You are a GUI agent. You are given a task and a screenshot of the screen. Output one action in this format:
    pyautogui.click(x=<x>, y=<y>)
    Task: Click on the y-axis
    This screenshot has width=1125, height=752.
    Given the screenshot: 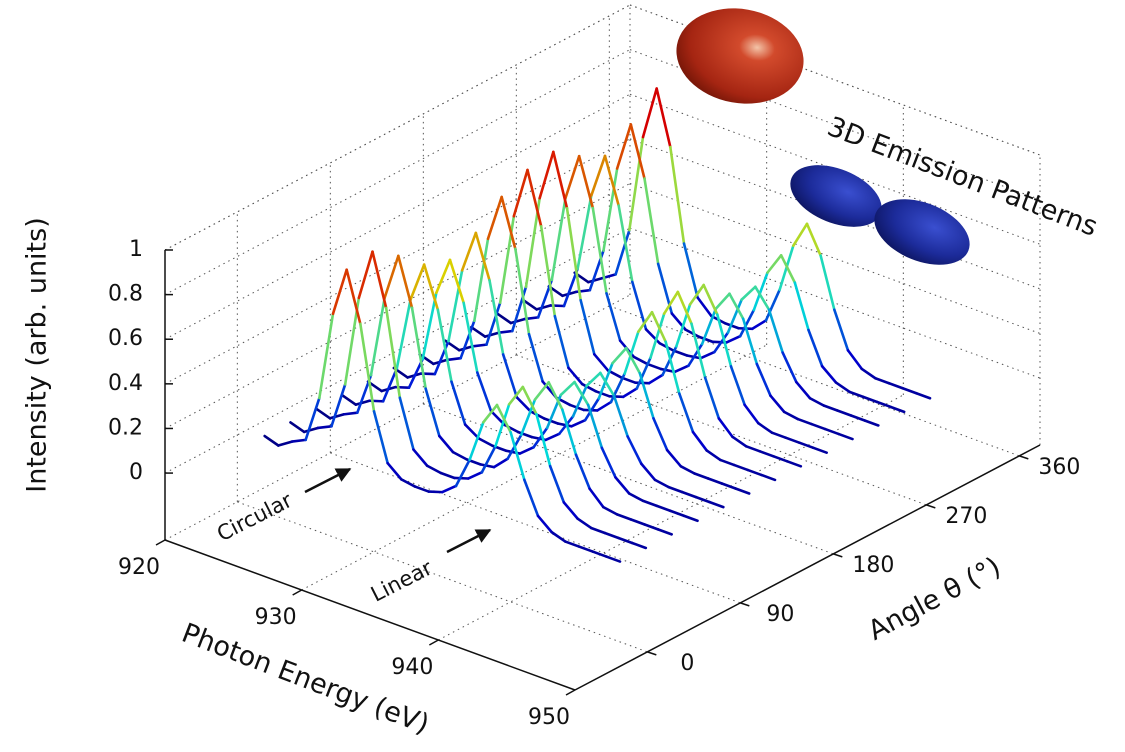 What is the action you would take?
    pyautogui.click(x=807, y=567)
    